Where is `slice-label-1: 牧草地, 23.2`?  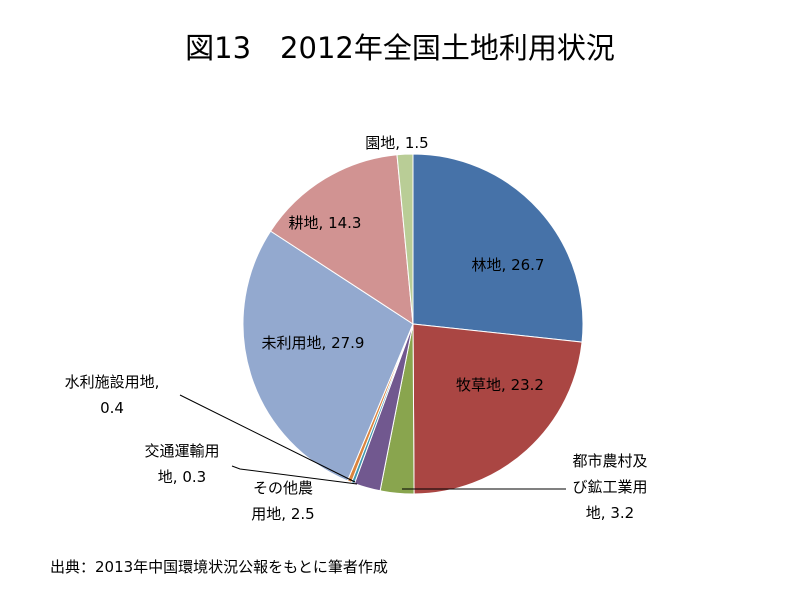
slice-label-1: 牧草地, 23.2 is located at coordinates (500, 385).